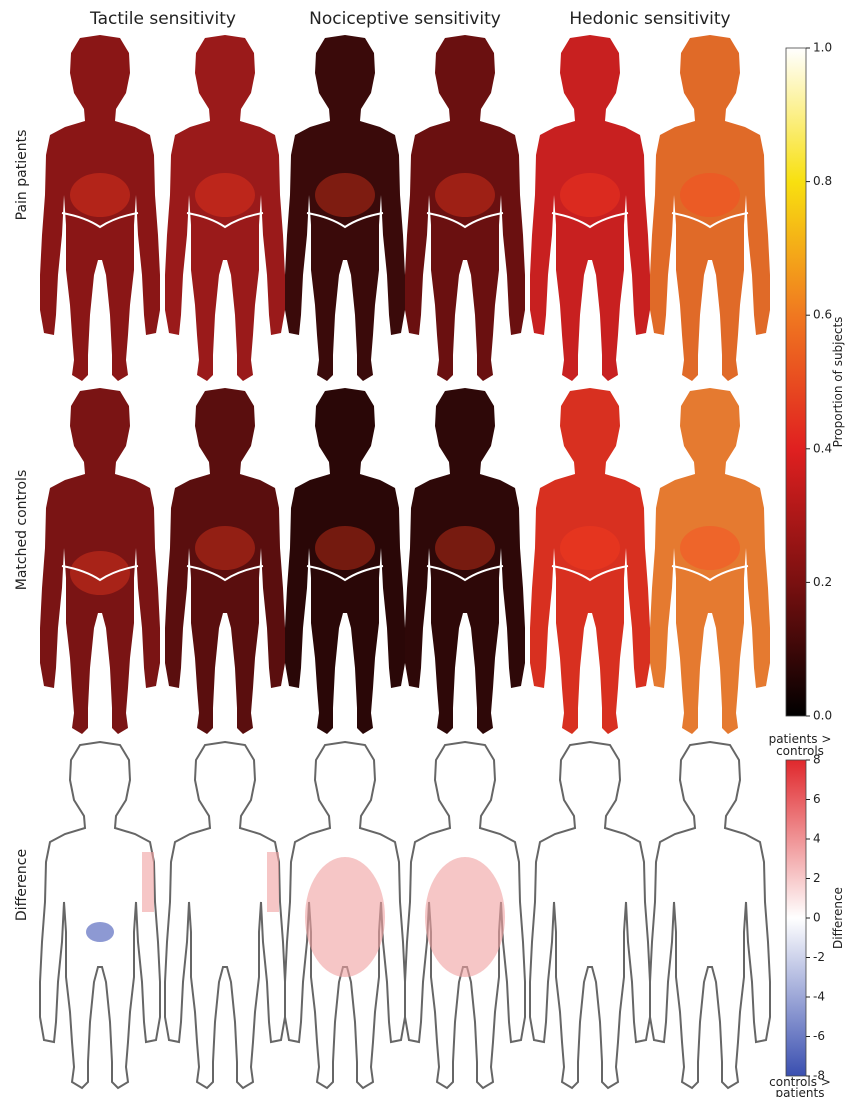 This screenshot has width=846, height=1101. I want to click on tick-label: 0.0, so click(822, 716).